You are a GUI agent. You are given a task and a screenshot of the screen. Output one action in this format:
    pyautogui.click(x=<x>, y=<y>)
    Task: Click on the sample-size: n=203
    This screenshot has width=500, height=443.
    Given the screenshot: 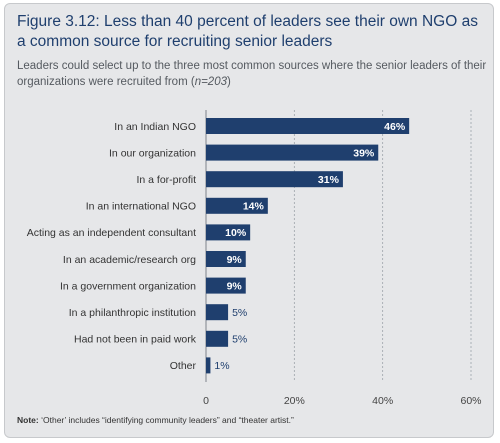 What is the action you would take?
    pyautogui.click(x=210, y=82)
    